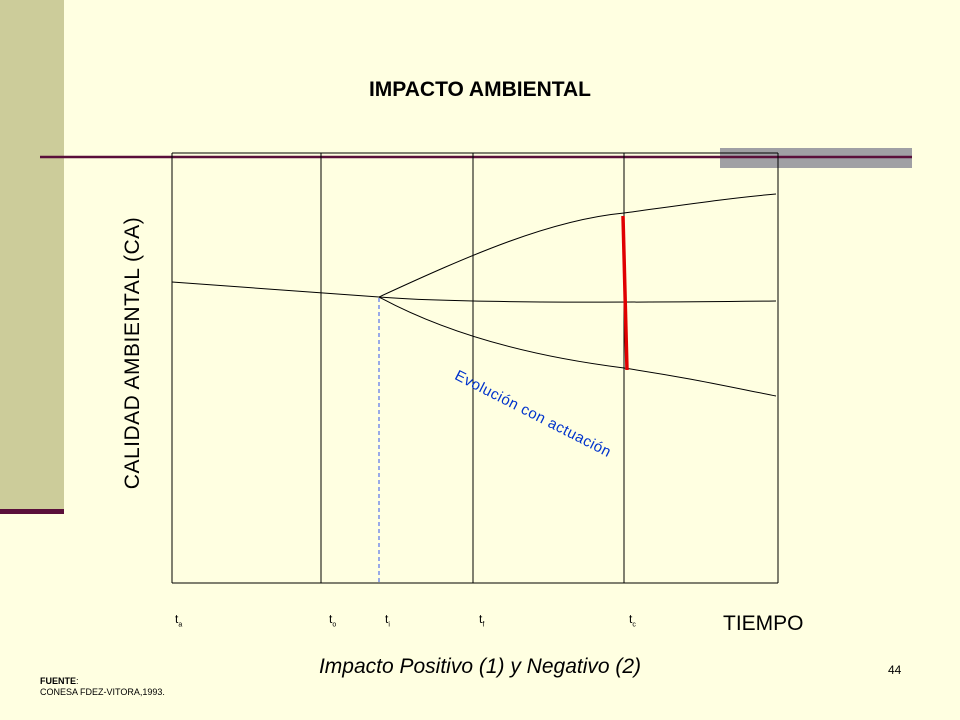 The height and width of the screenshot is (720, 960). I want to click on x-axis-label: TIEMPO, so click(763, 623).